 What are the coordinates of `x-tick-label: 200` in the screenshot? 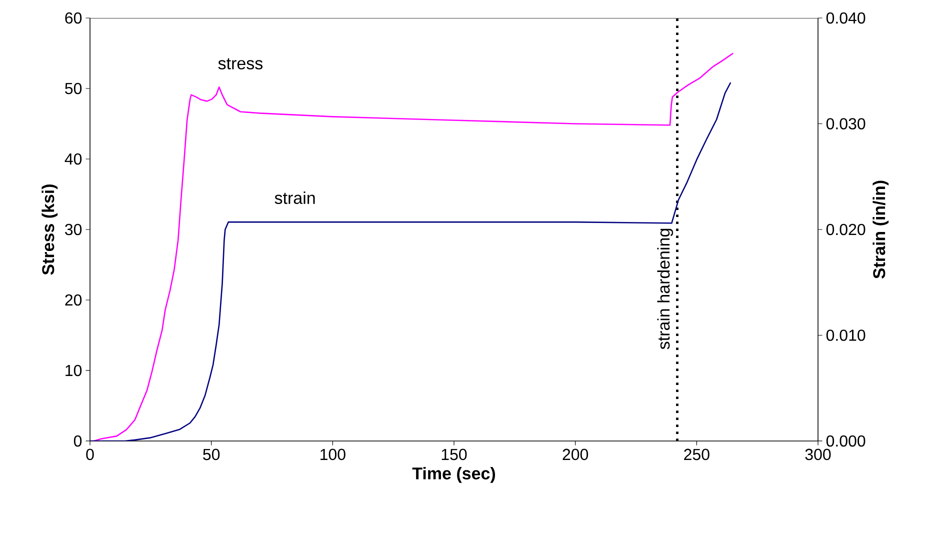 It's located at (575, 454).